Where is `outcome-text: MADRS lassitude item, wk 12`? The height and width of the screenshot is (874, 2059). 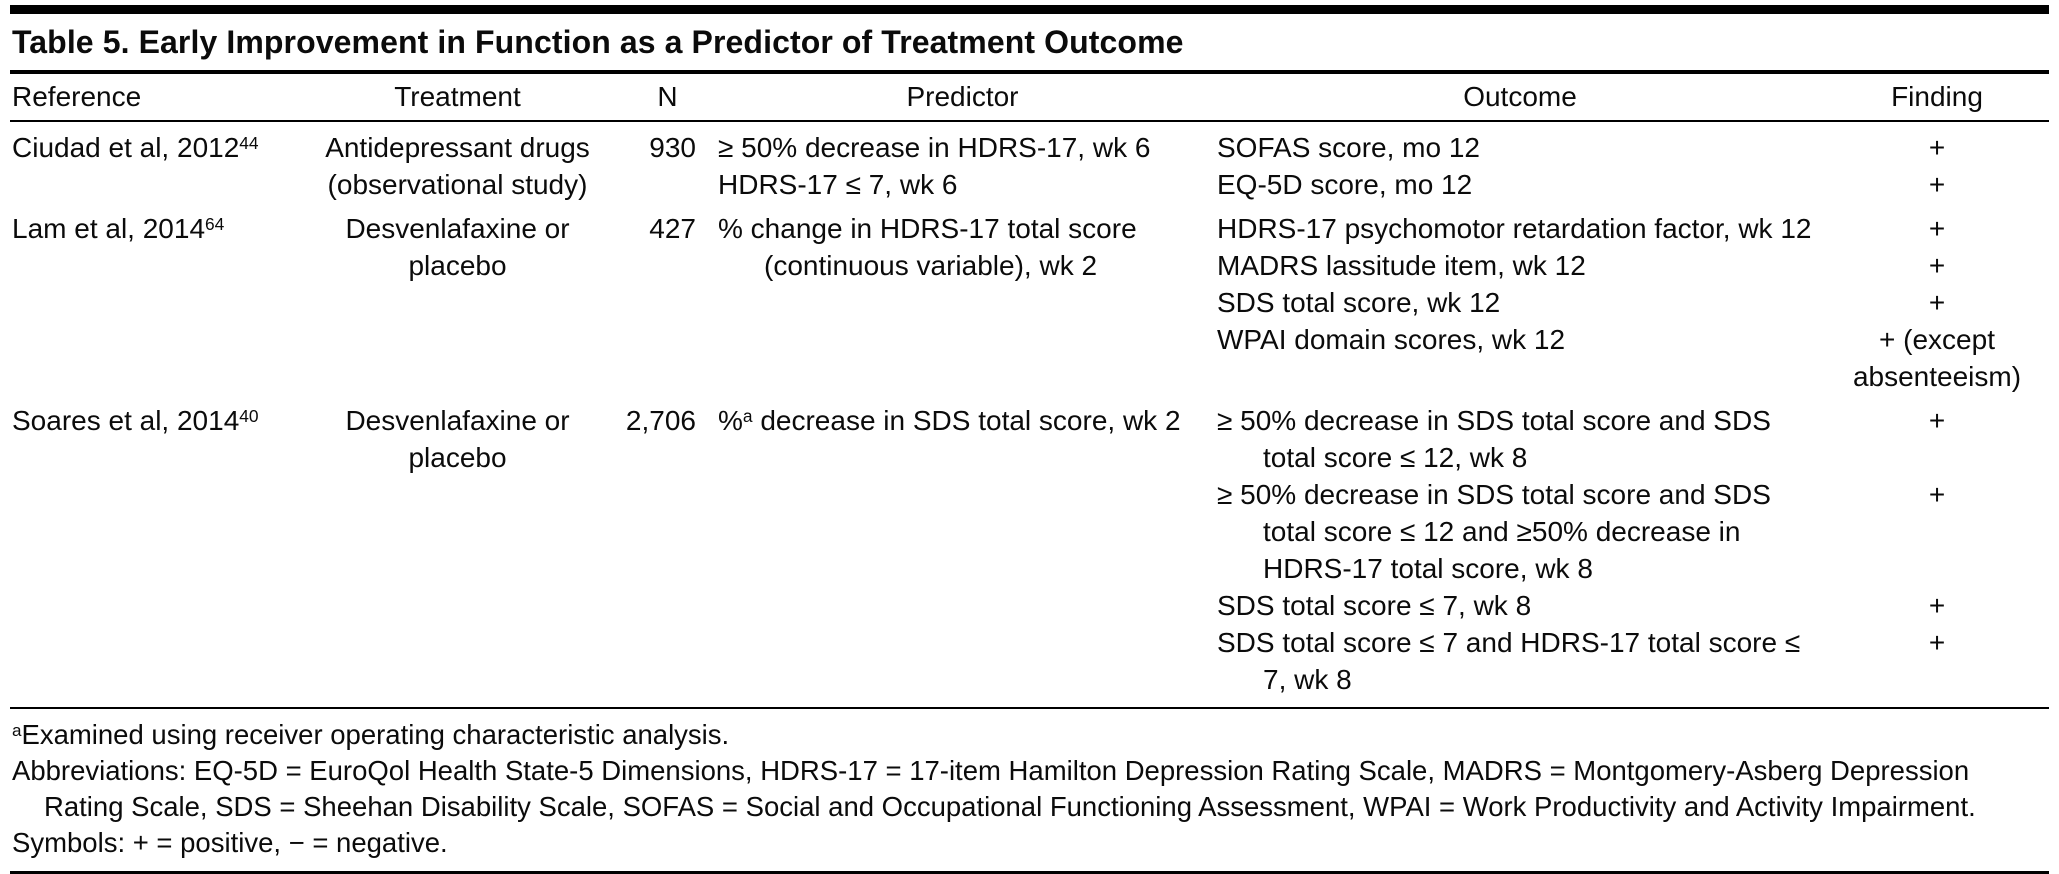
outcome-text: MADRS lassitude item, wk 12 is located at coordinates (1401, 265).